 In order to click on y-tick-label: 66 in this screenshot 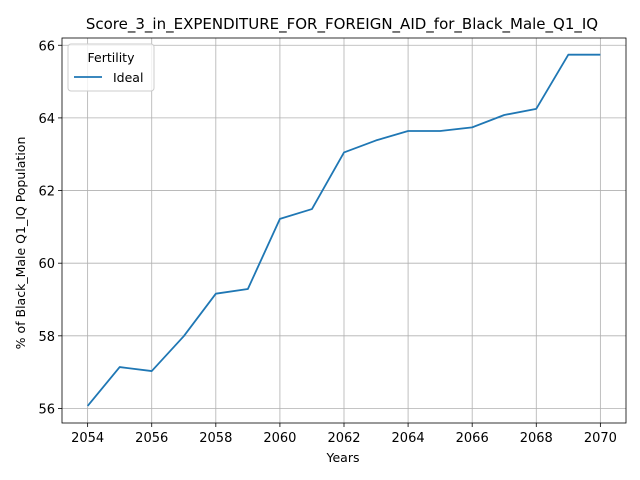, I will do `click(46, 46)`.